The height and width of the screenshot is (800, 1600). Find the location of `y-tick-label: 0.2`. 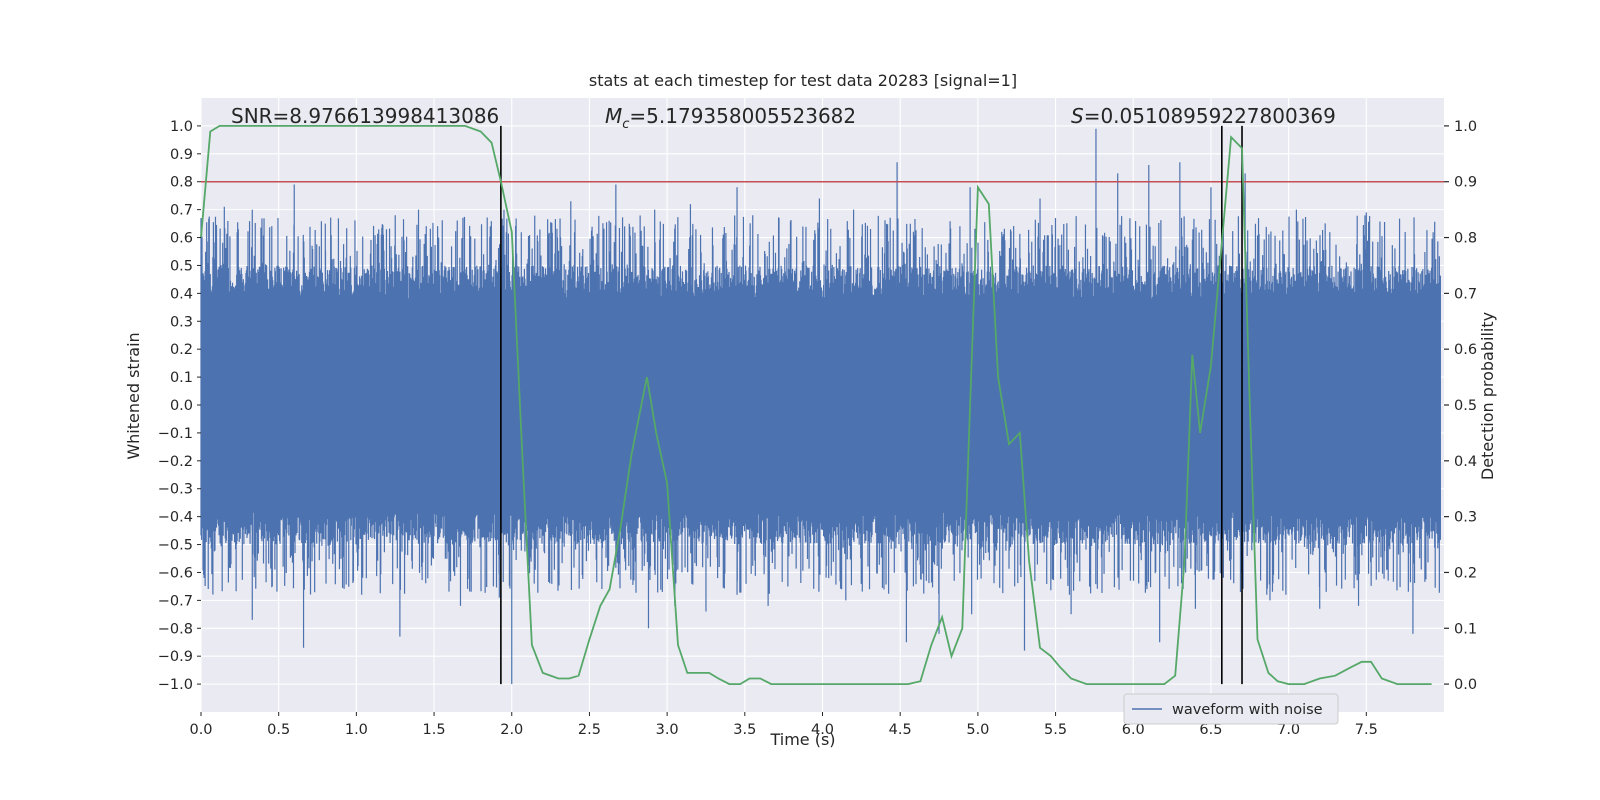

y-tick-label: 0.2 is located at coordinates (181, 350).